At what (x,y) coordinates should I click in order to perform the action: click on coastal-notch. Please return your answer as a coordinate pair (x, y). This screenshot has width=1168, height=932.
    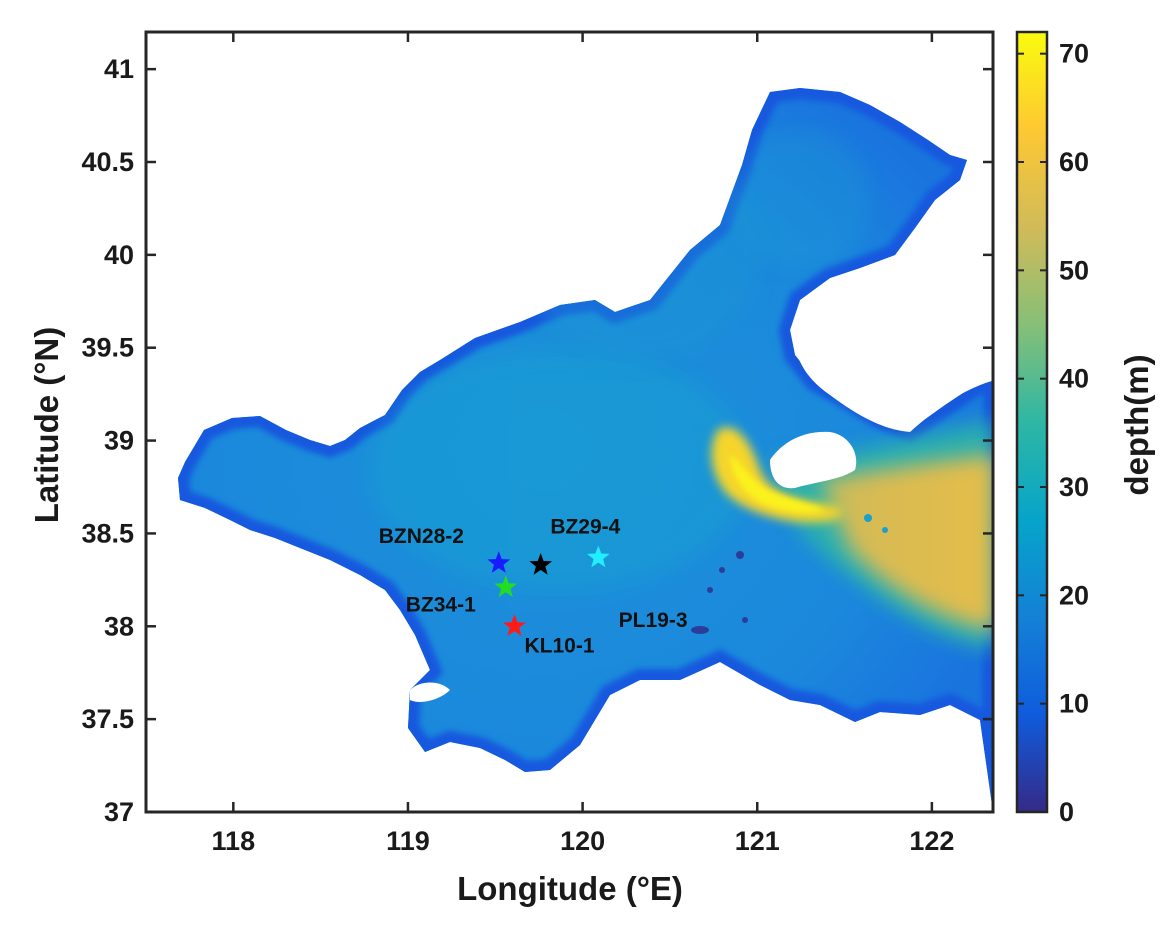
    Looking at the image, I should click on (430, 692).